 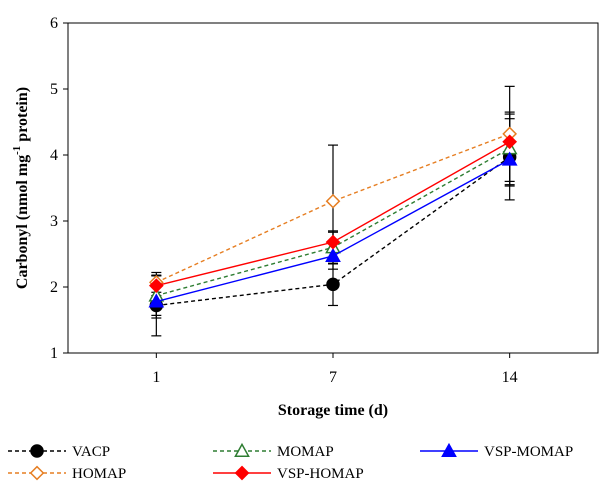 I want to click on y-axis: 1 2 3 4 5 6, so click(x=59, y=188).